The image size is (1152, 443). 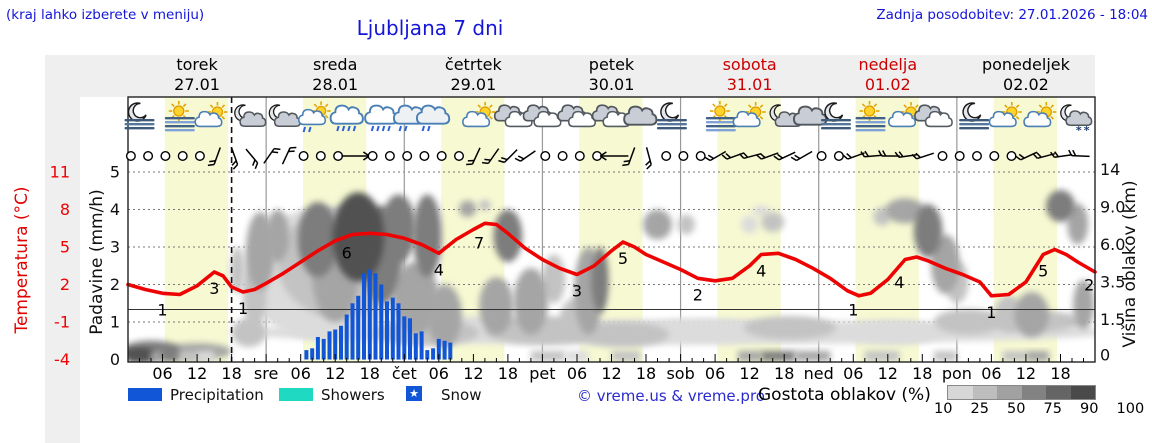 What do you see at coordinates (1105, 355) in the screenshot?
I see `cloud-height-tick: 0` at bounding box center [1105, 355].